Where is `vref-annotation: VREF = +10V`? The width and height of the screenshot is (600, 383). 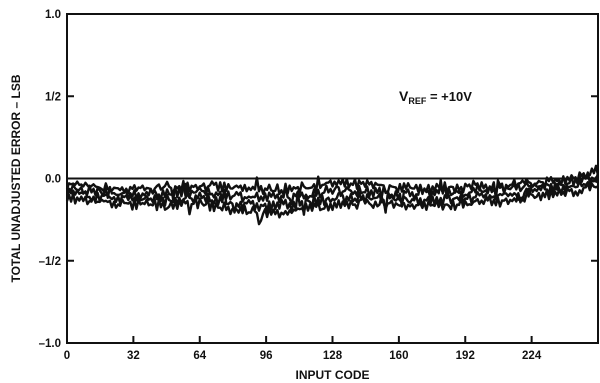
vref-annotation: VREF = +10V is located at coordinates (435, 97).